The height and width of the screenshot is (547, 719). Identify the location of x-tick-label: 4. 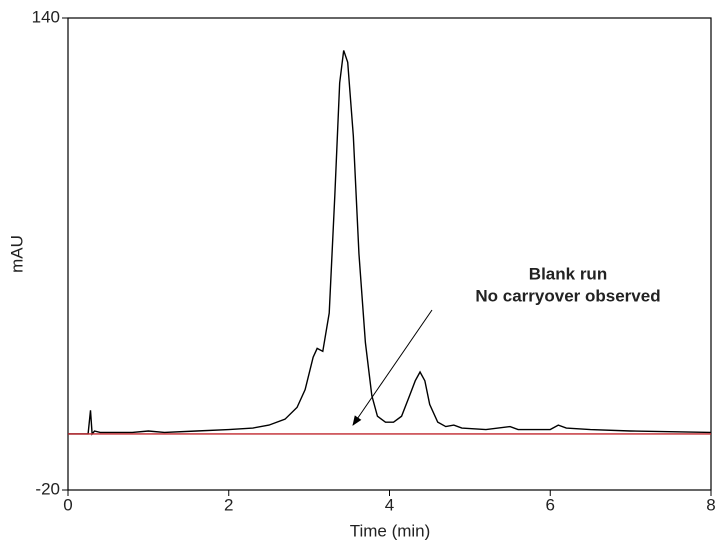
(389, 504).